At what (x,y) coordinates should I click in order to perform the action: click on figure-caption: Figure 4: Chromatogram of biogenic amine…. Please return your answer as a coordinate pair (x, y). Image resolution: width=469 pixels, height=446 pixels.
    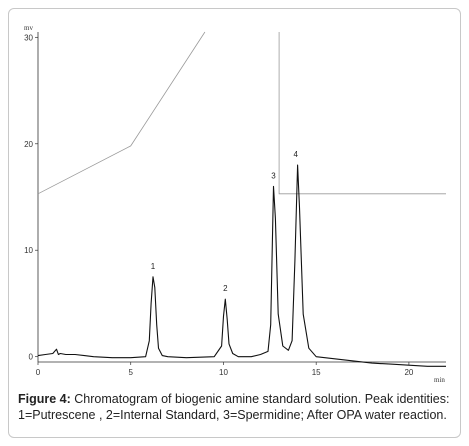
    Looking at the image, I should click on (238, 407).